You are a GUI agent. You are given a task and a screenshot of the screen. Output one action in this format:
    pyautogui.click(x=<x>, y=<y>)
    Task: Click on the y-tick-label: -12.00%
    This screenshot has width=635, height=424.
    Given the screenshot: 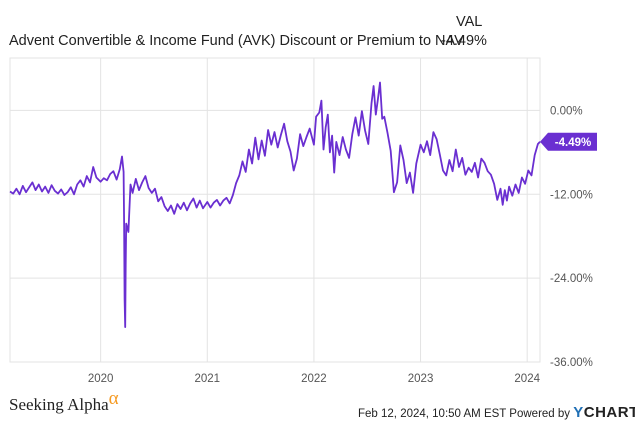 What is the action you would take?
    pyautogui.click(x=571, y=195)
    